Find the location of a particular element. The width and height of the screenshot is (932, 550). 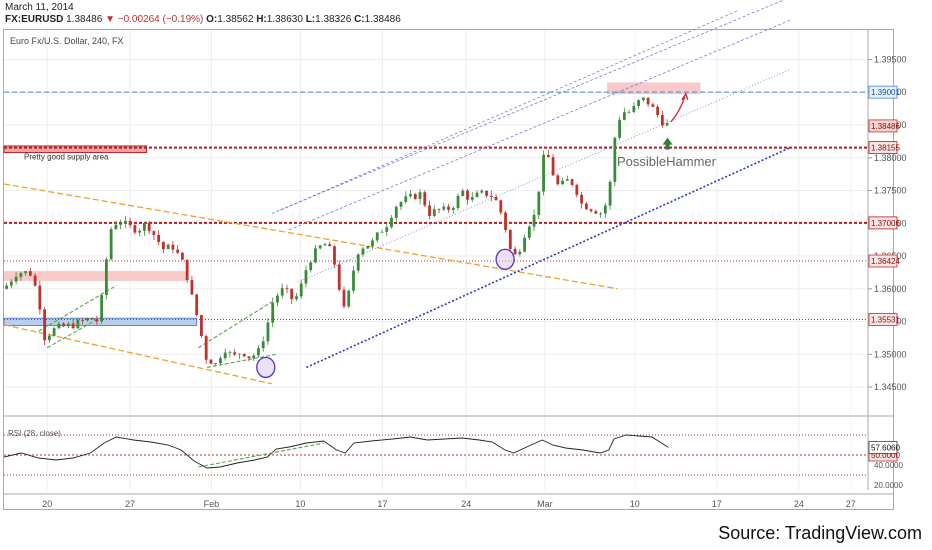

orange-trendline-upper is located at coordinates (310, 236).